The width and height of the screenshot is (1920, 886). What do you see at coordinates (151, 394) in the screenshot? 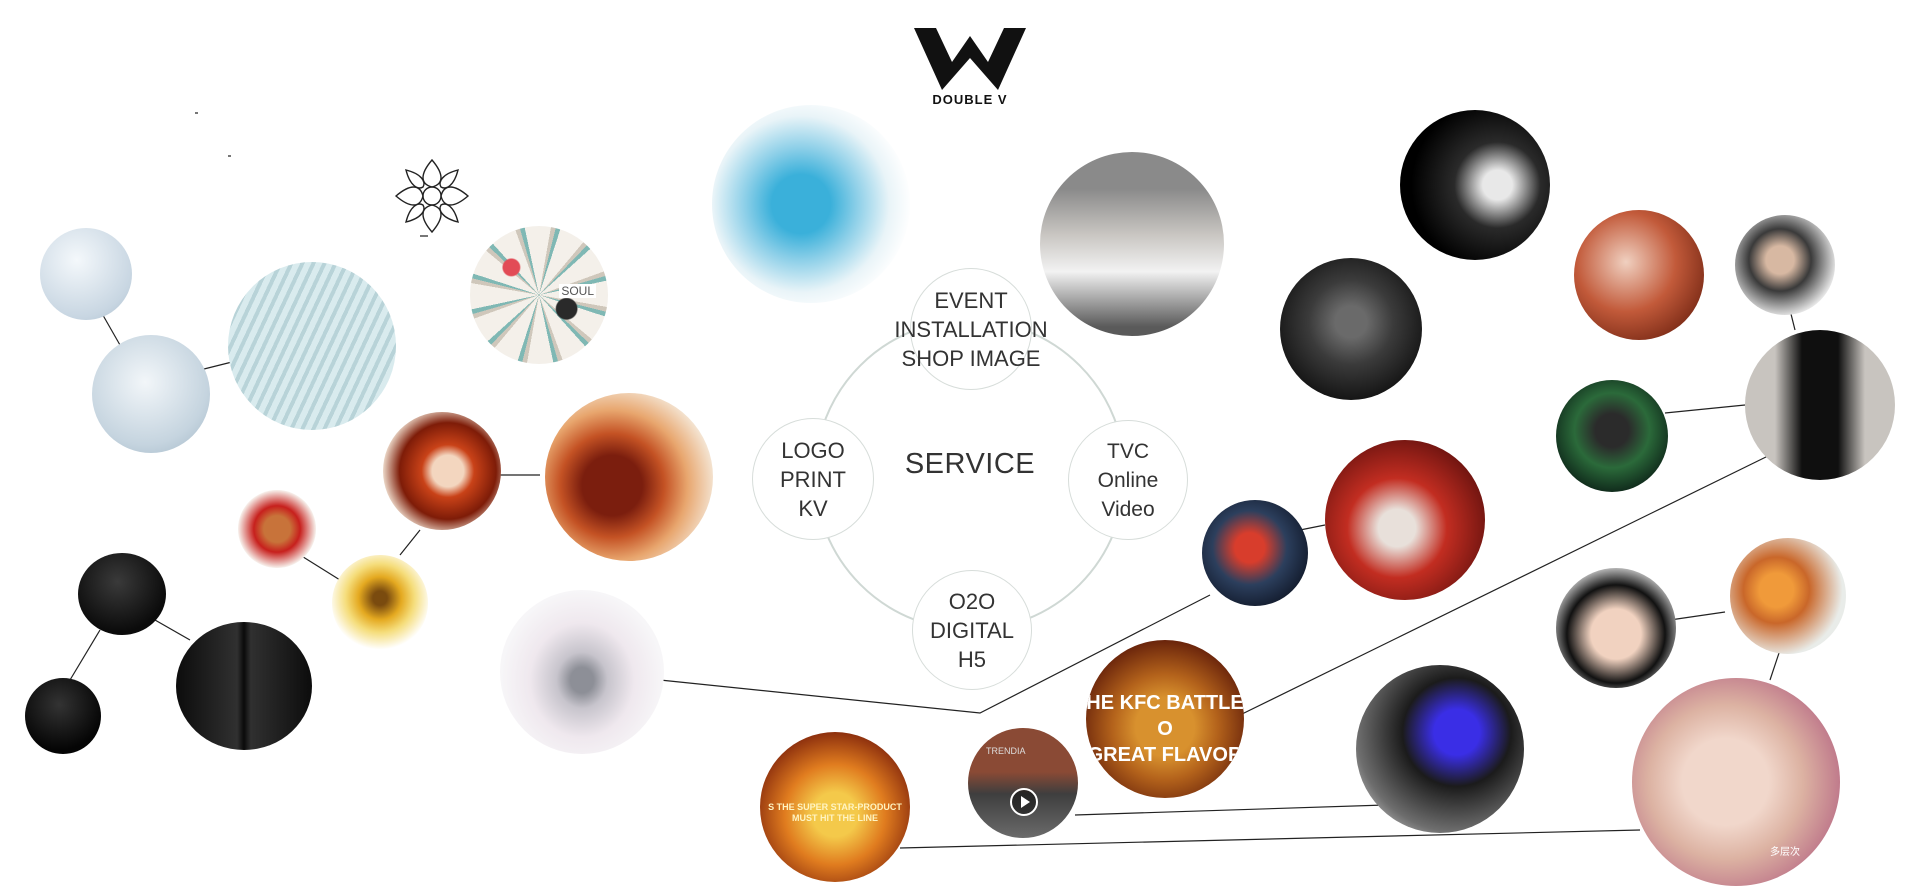
I see `portfolio-bubble-fabric-medium` at bounding box center [151, 394].